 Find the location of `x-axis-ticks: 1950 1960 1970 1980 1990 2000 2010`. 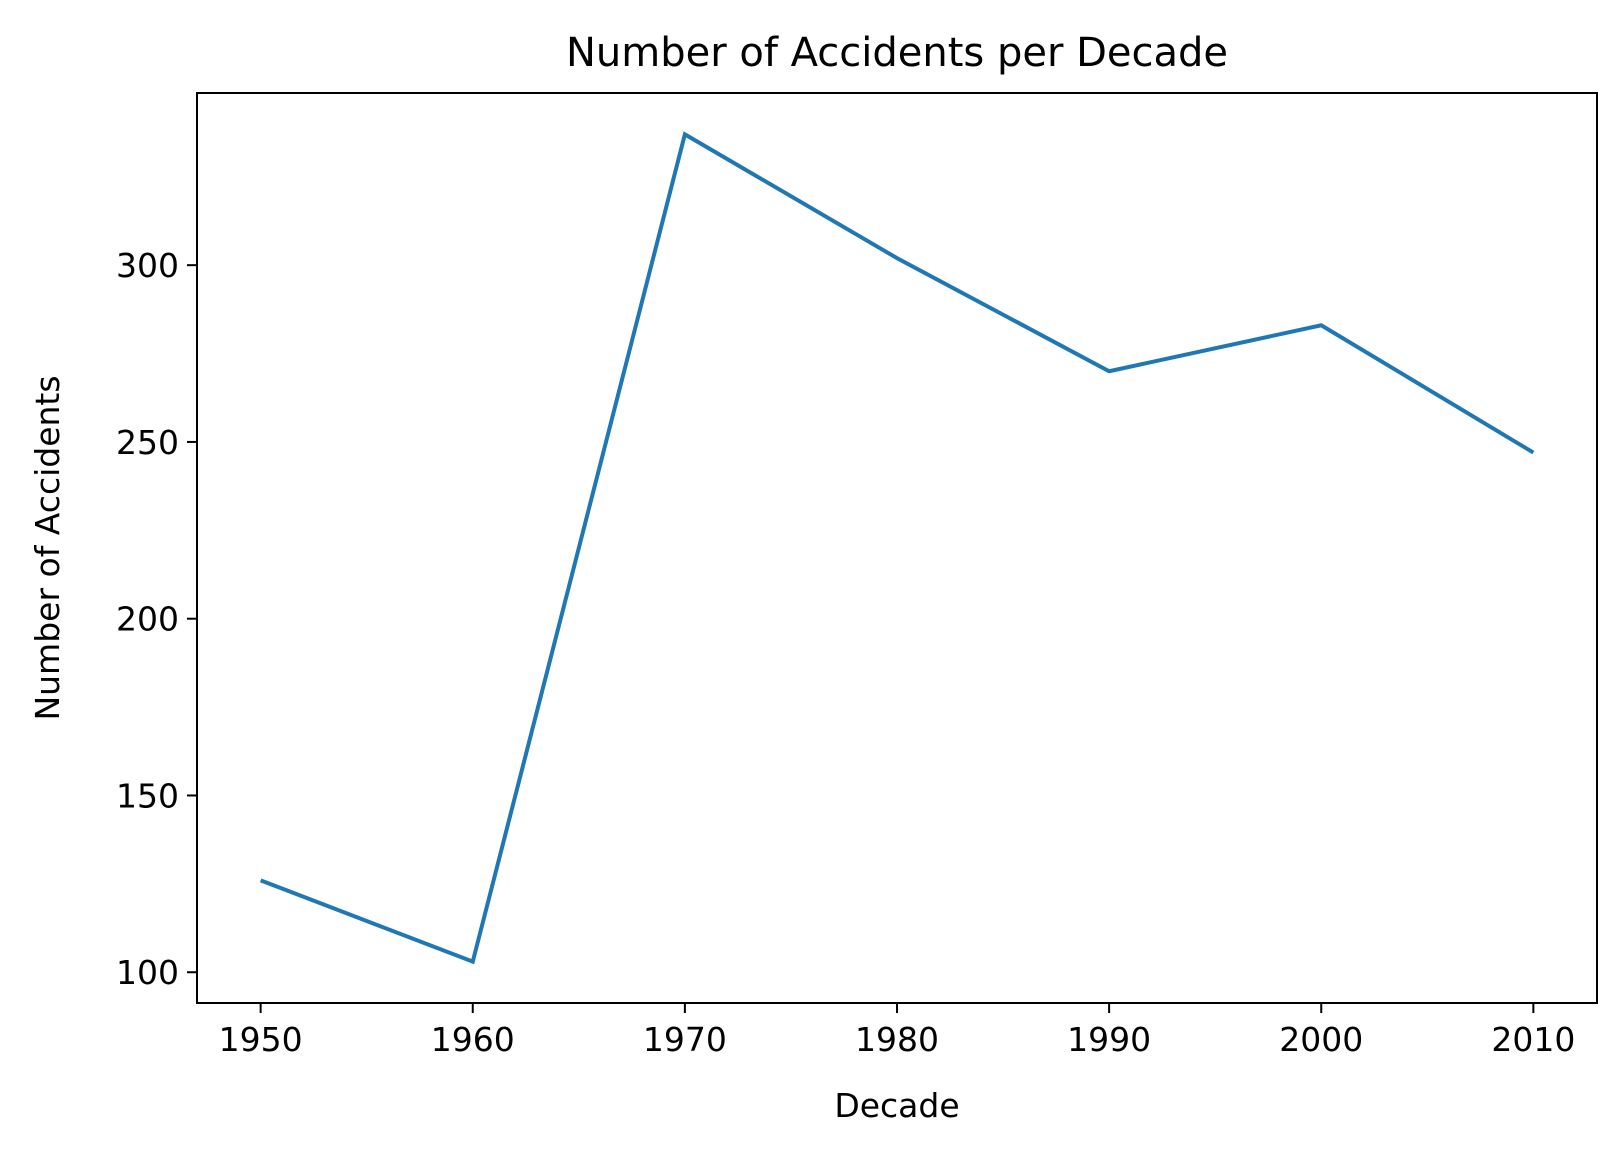

x-axis-ticks: 1950 1960 1970 1980 1990 2000 2010 is located at coordinates (897, 1031).